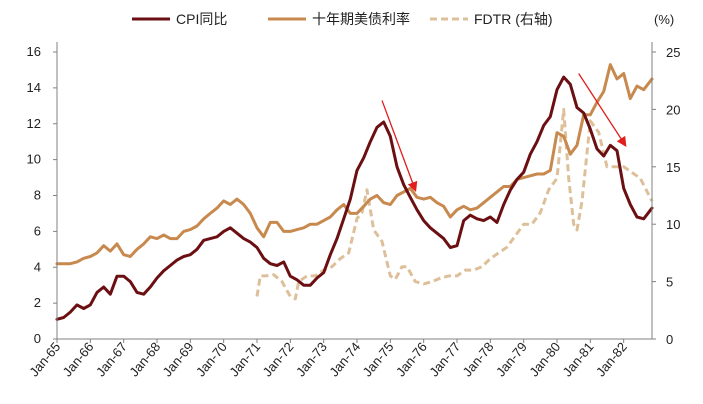  What do you see at coordinates (278, 359) in the screenshot?
I see `x-tick-label: Jan-72` at bounding box center [278, 359].